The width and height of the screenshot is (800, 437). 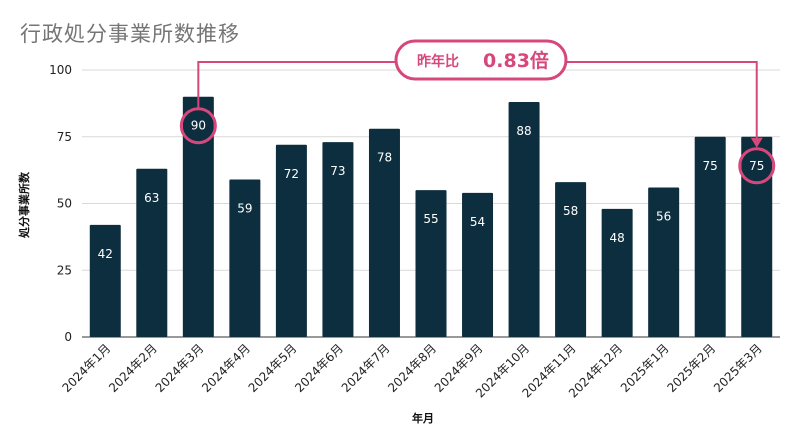 I want to click on x-tick-label: 2025年1月, so click(x=645, y=368).